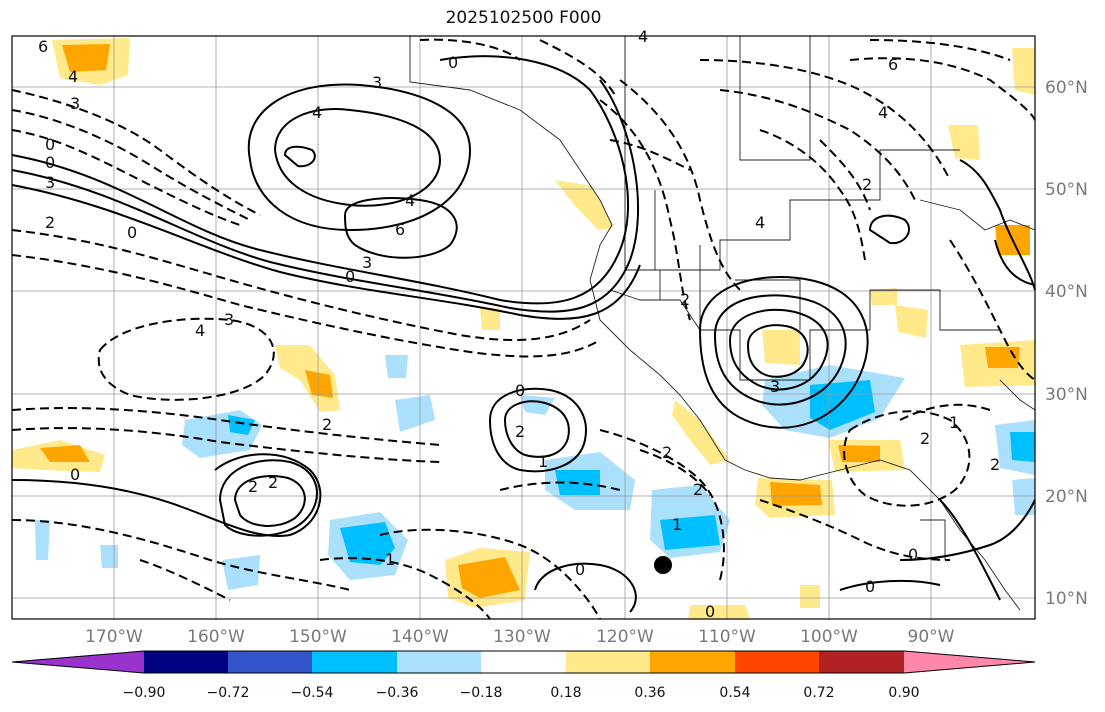 The height and width of the screenshot is (712, 1105). I want to click on colorbar-tick-label: −0.18, so click(481, 693).